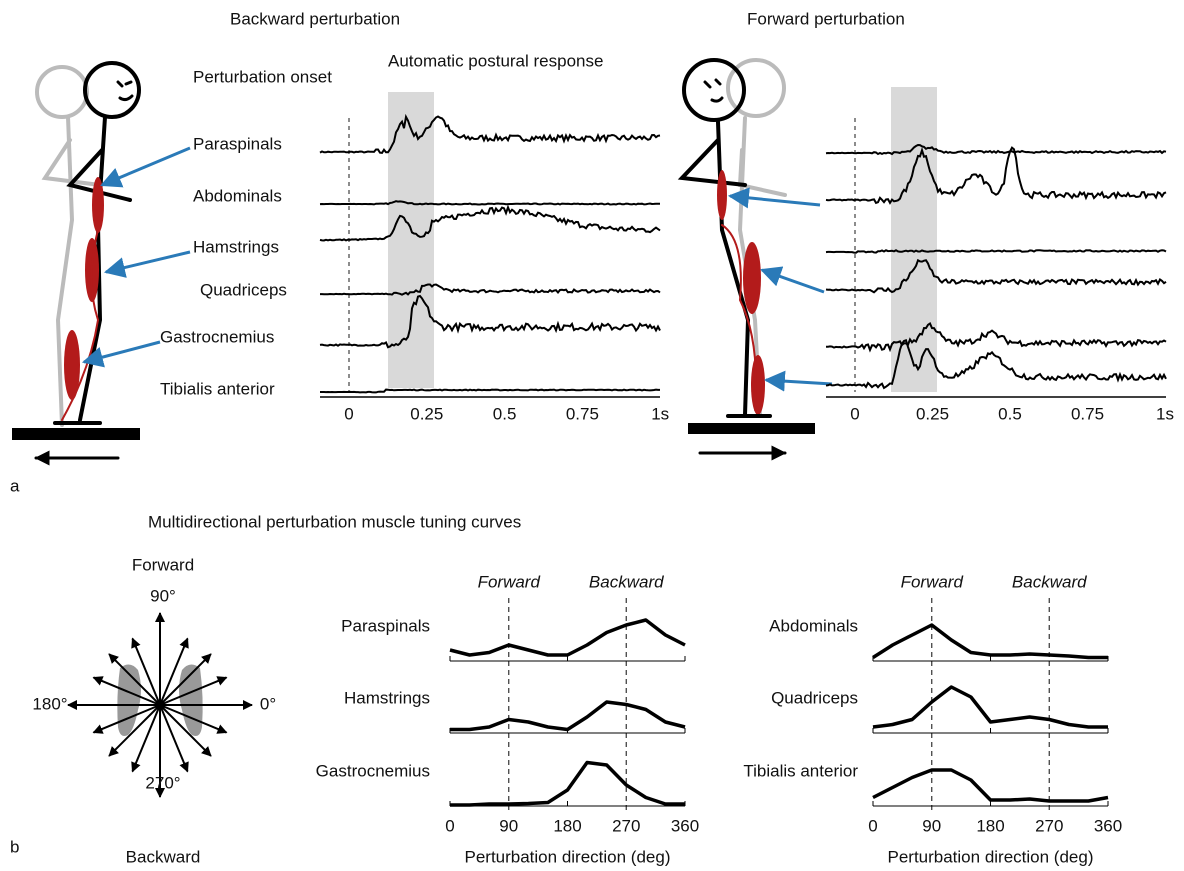  I want to click on response-label: Automatic postural response, so click(495, 60).